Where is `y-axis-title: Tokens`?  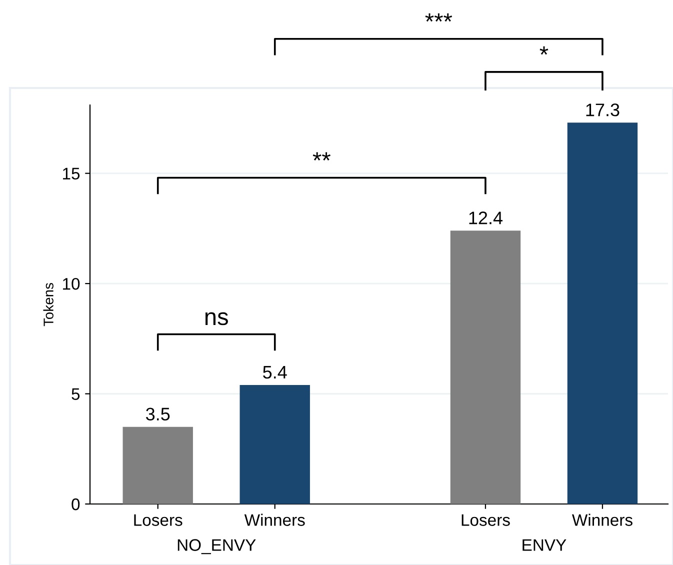
y-axis-title: Tokens is located at coordinates (48, 304).